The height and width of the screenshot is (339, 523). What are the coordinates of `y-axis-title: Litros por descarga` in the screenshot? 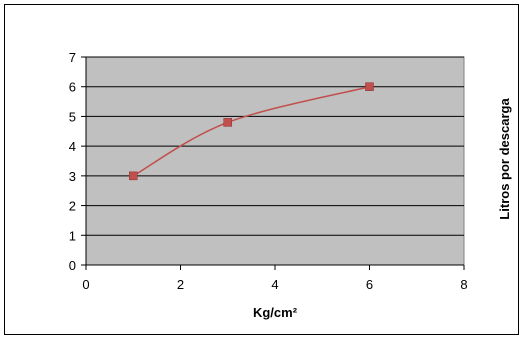 It's located at (504, 159).